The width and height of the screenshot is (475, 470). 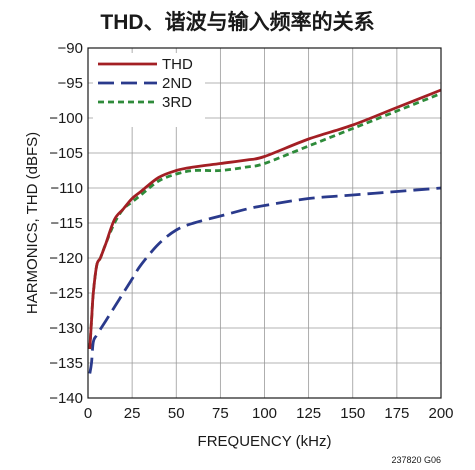 I want to click on legend-label-3rd: 3RD, so click(x=177, y=102).